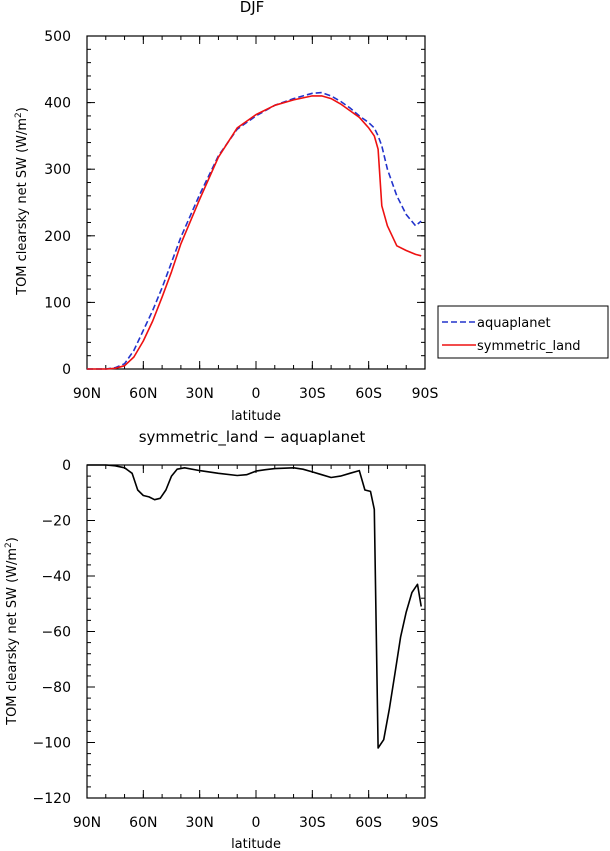 This screenshot has height=851, width=610. What do you see at coordinates (52, 744) in the screenshot?
I see `y-tick-label: −100` at bounding box center [52, 744].